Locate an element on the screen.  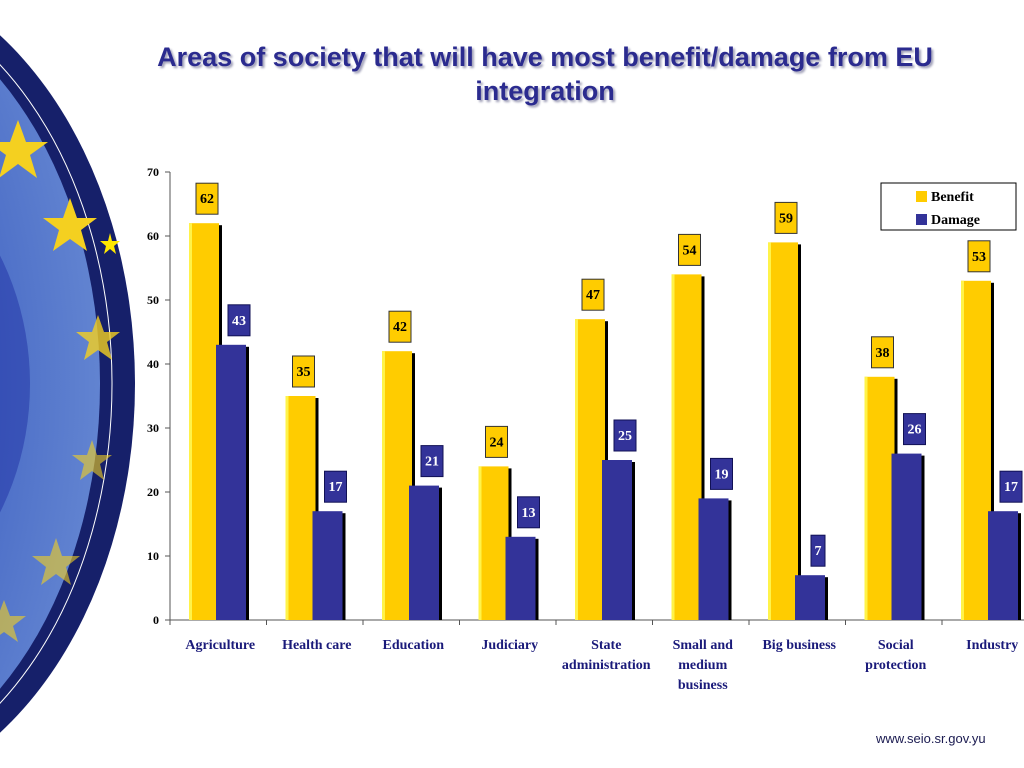
data-label: 54 is located at coordinates (690, 250).